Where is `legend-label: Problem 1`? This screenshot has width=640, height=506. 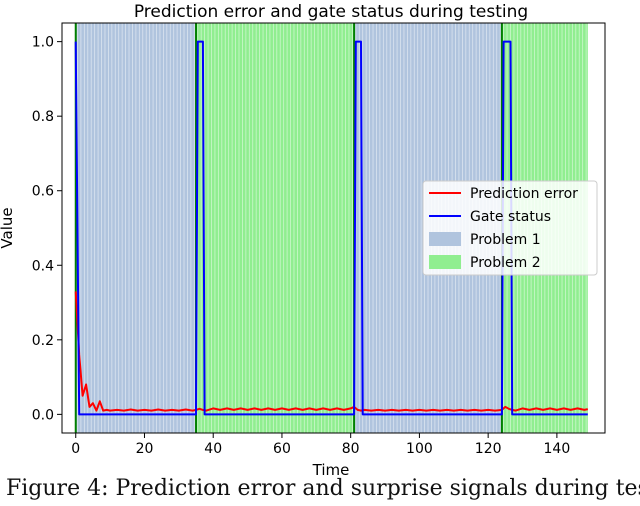
legend-label: Problem 1 is located at coordinates (505, 240).